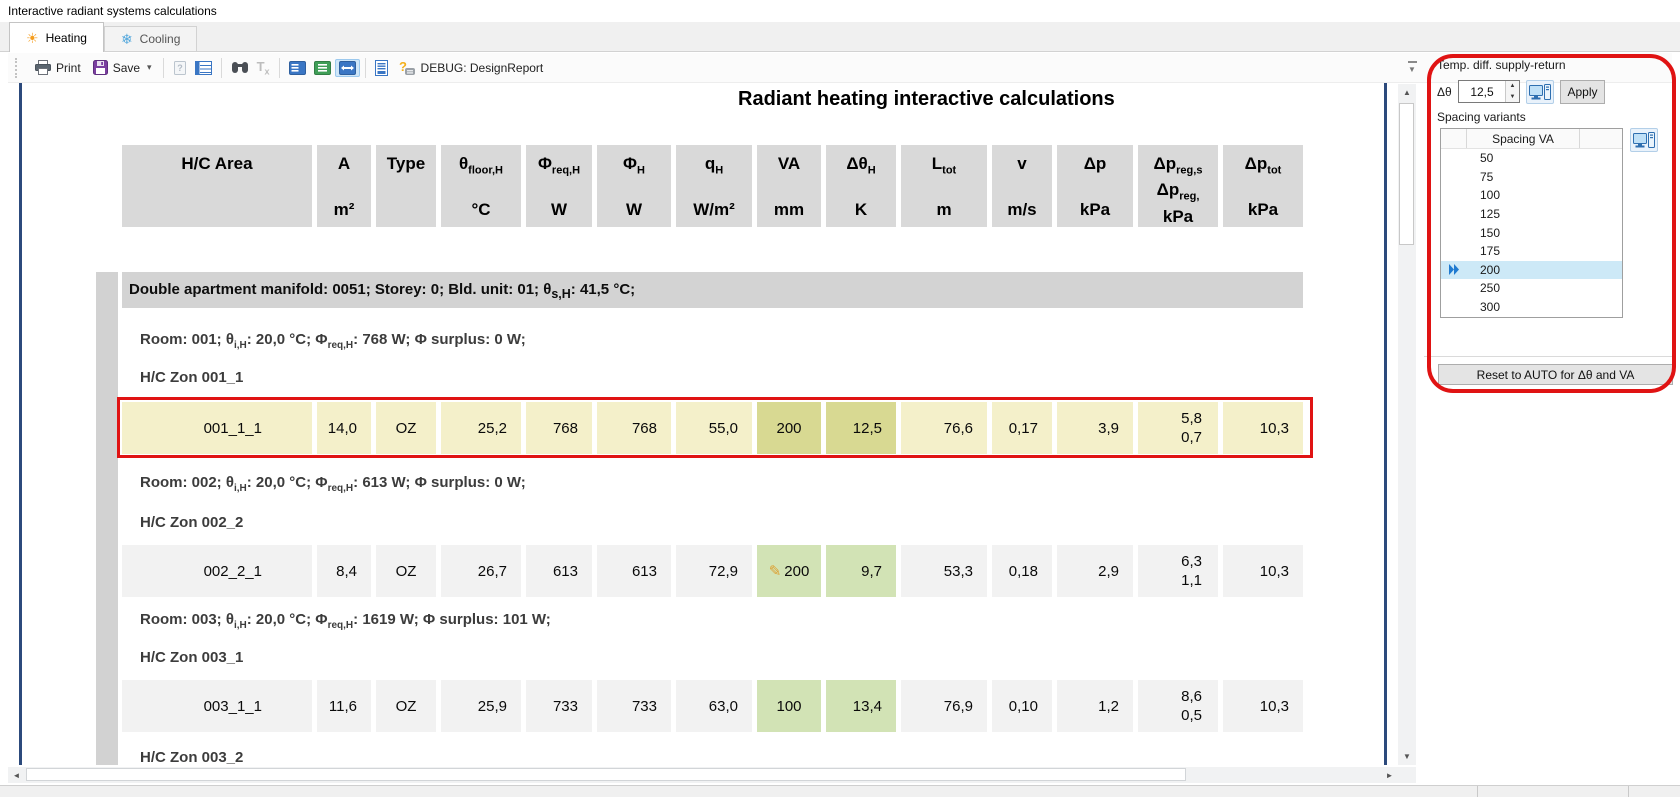  I want to click on cell-col-8: 12,5, so click(861, 428).